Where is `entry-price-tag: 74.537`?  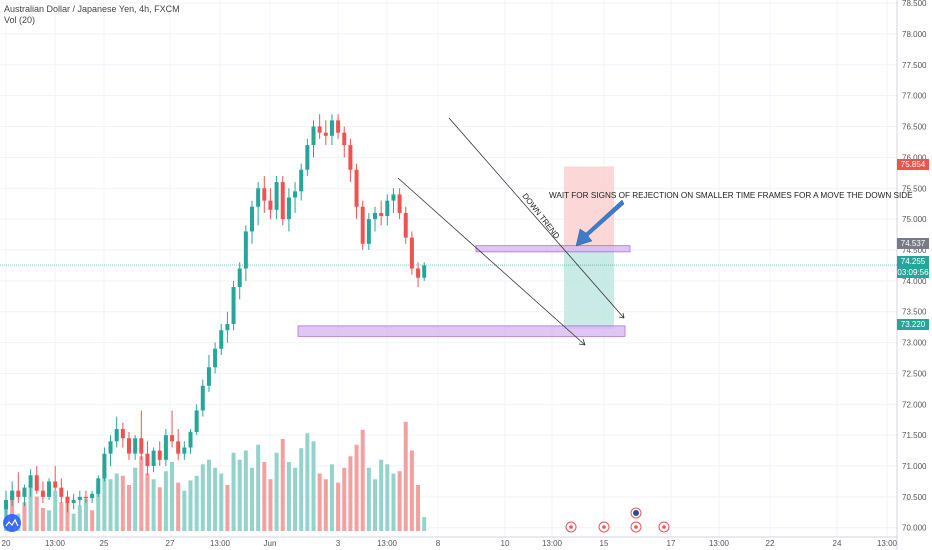 entry-price-tag: 74.537 is located at coordinates (913, 243).